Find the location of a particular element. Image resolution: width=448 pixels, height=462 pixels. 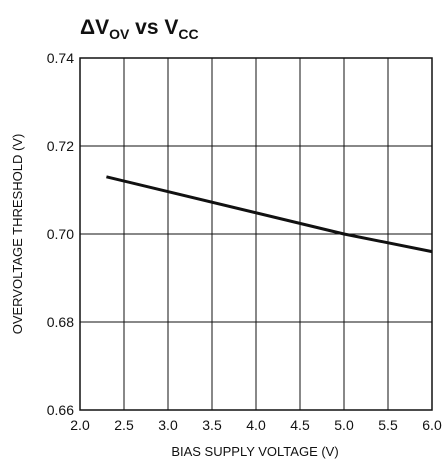

title-middle: vs V is located at coordinates (153, 27).